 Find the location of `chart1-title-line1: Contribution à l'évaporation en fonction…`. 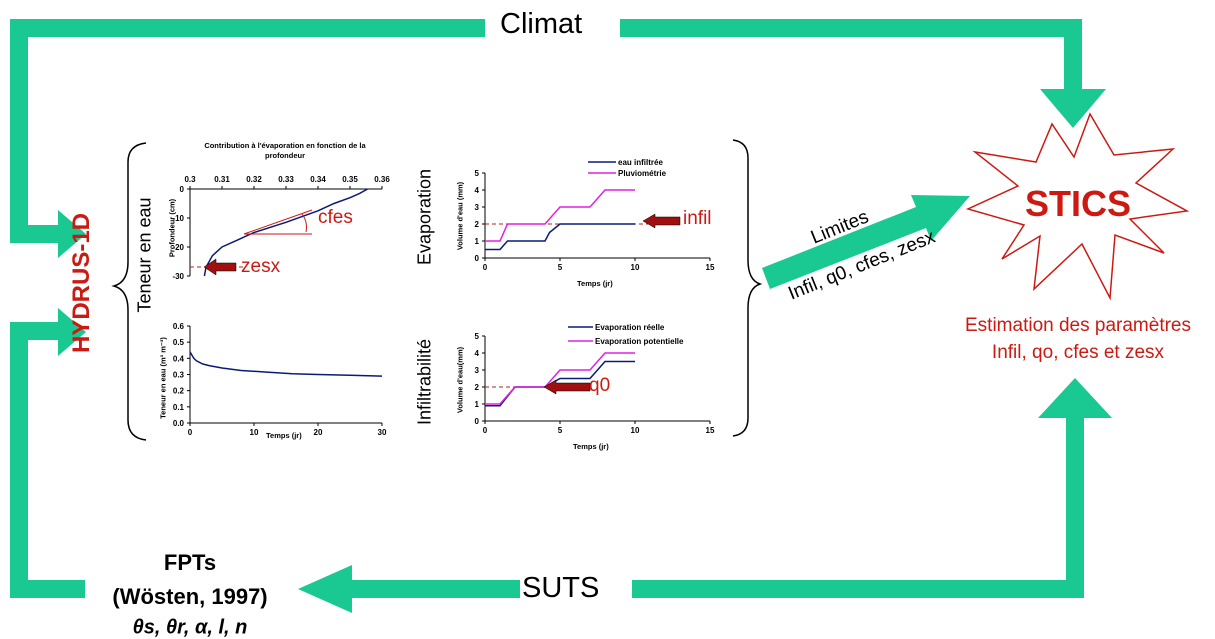

chart1-title-line1: Contribution à l'évaporation en fonction… is located at coordinates (285, 145).